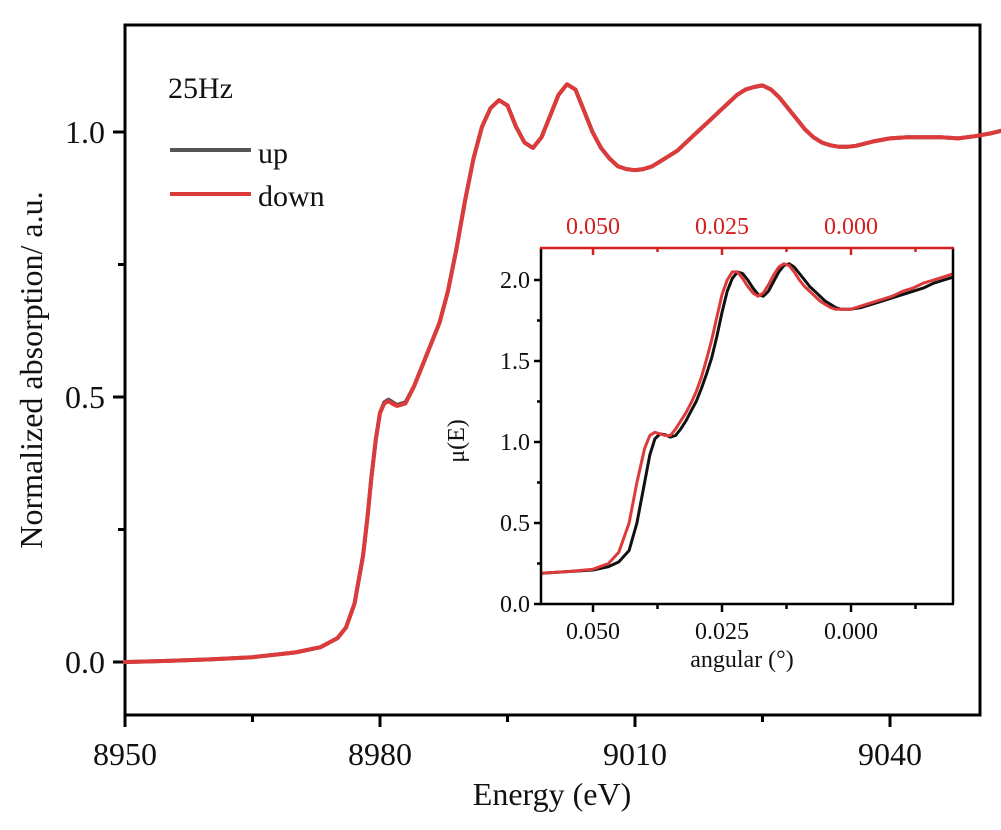 This screenshot has width=1001, height=830. I want to click on main-x-axis-label: Energy (eV), so click(552, 794).